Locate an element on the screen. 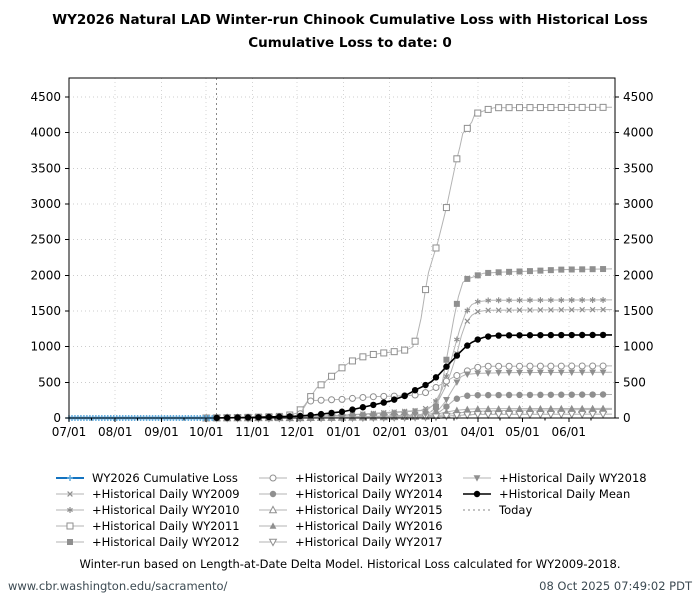  legend-label-historical-daily-wy2011: +Historical Daily WY2011 is located at coordinates (166, 526).